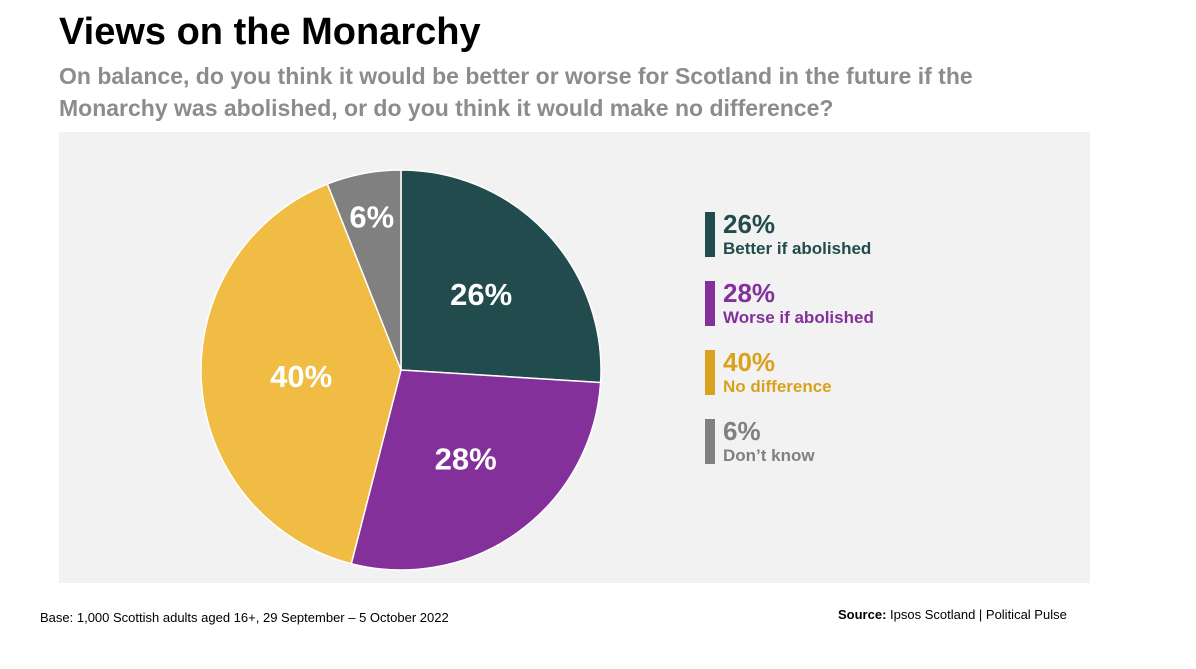  Describe the element at coordinates (797, 248) in the screenshot. I see `legend-label-better: Better if abolished` at that location.